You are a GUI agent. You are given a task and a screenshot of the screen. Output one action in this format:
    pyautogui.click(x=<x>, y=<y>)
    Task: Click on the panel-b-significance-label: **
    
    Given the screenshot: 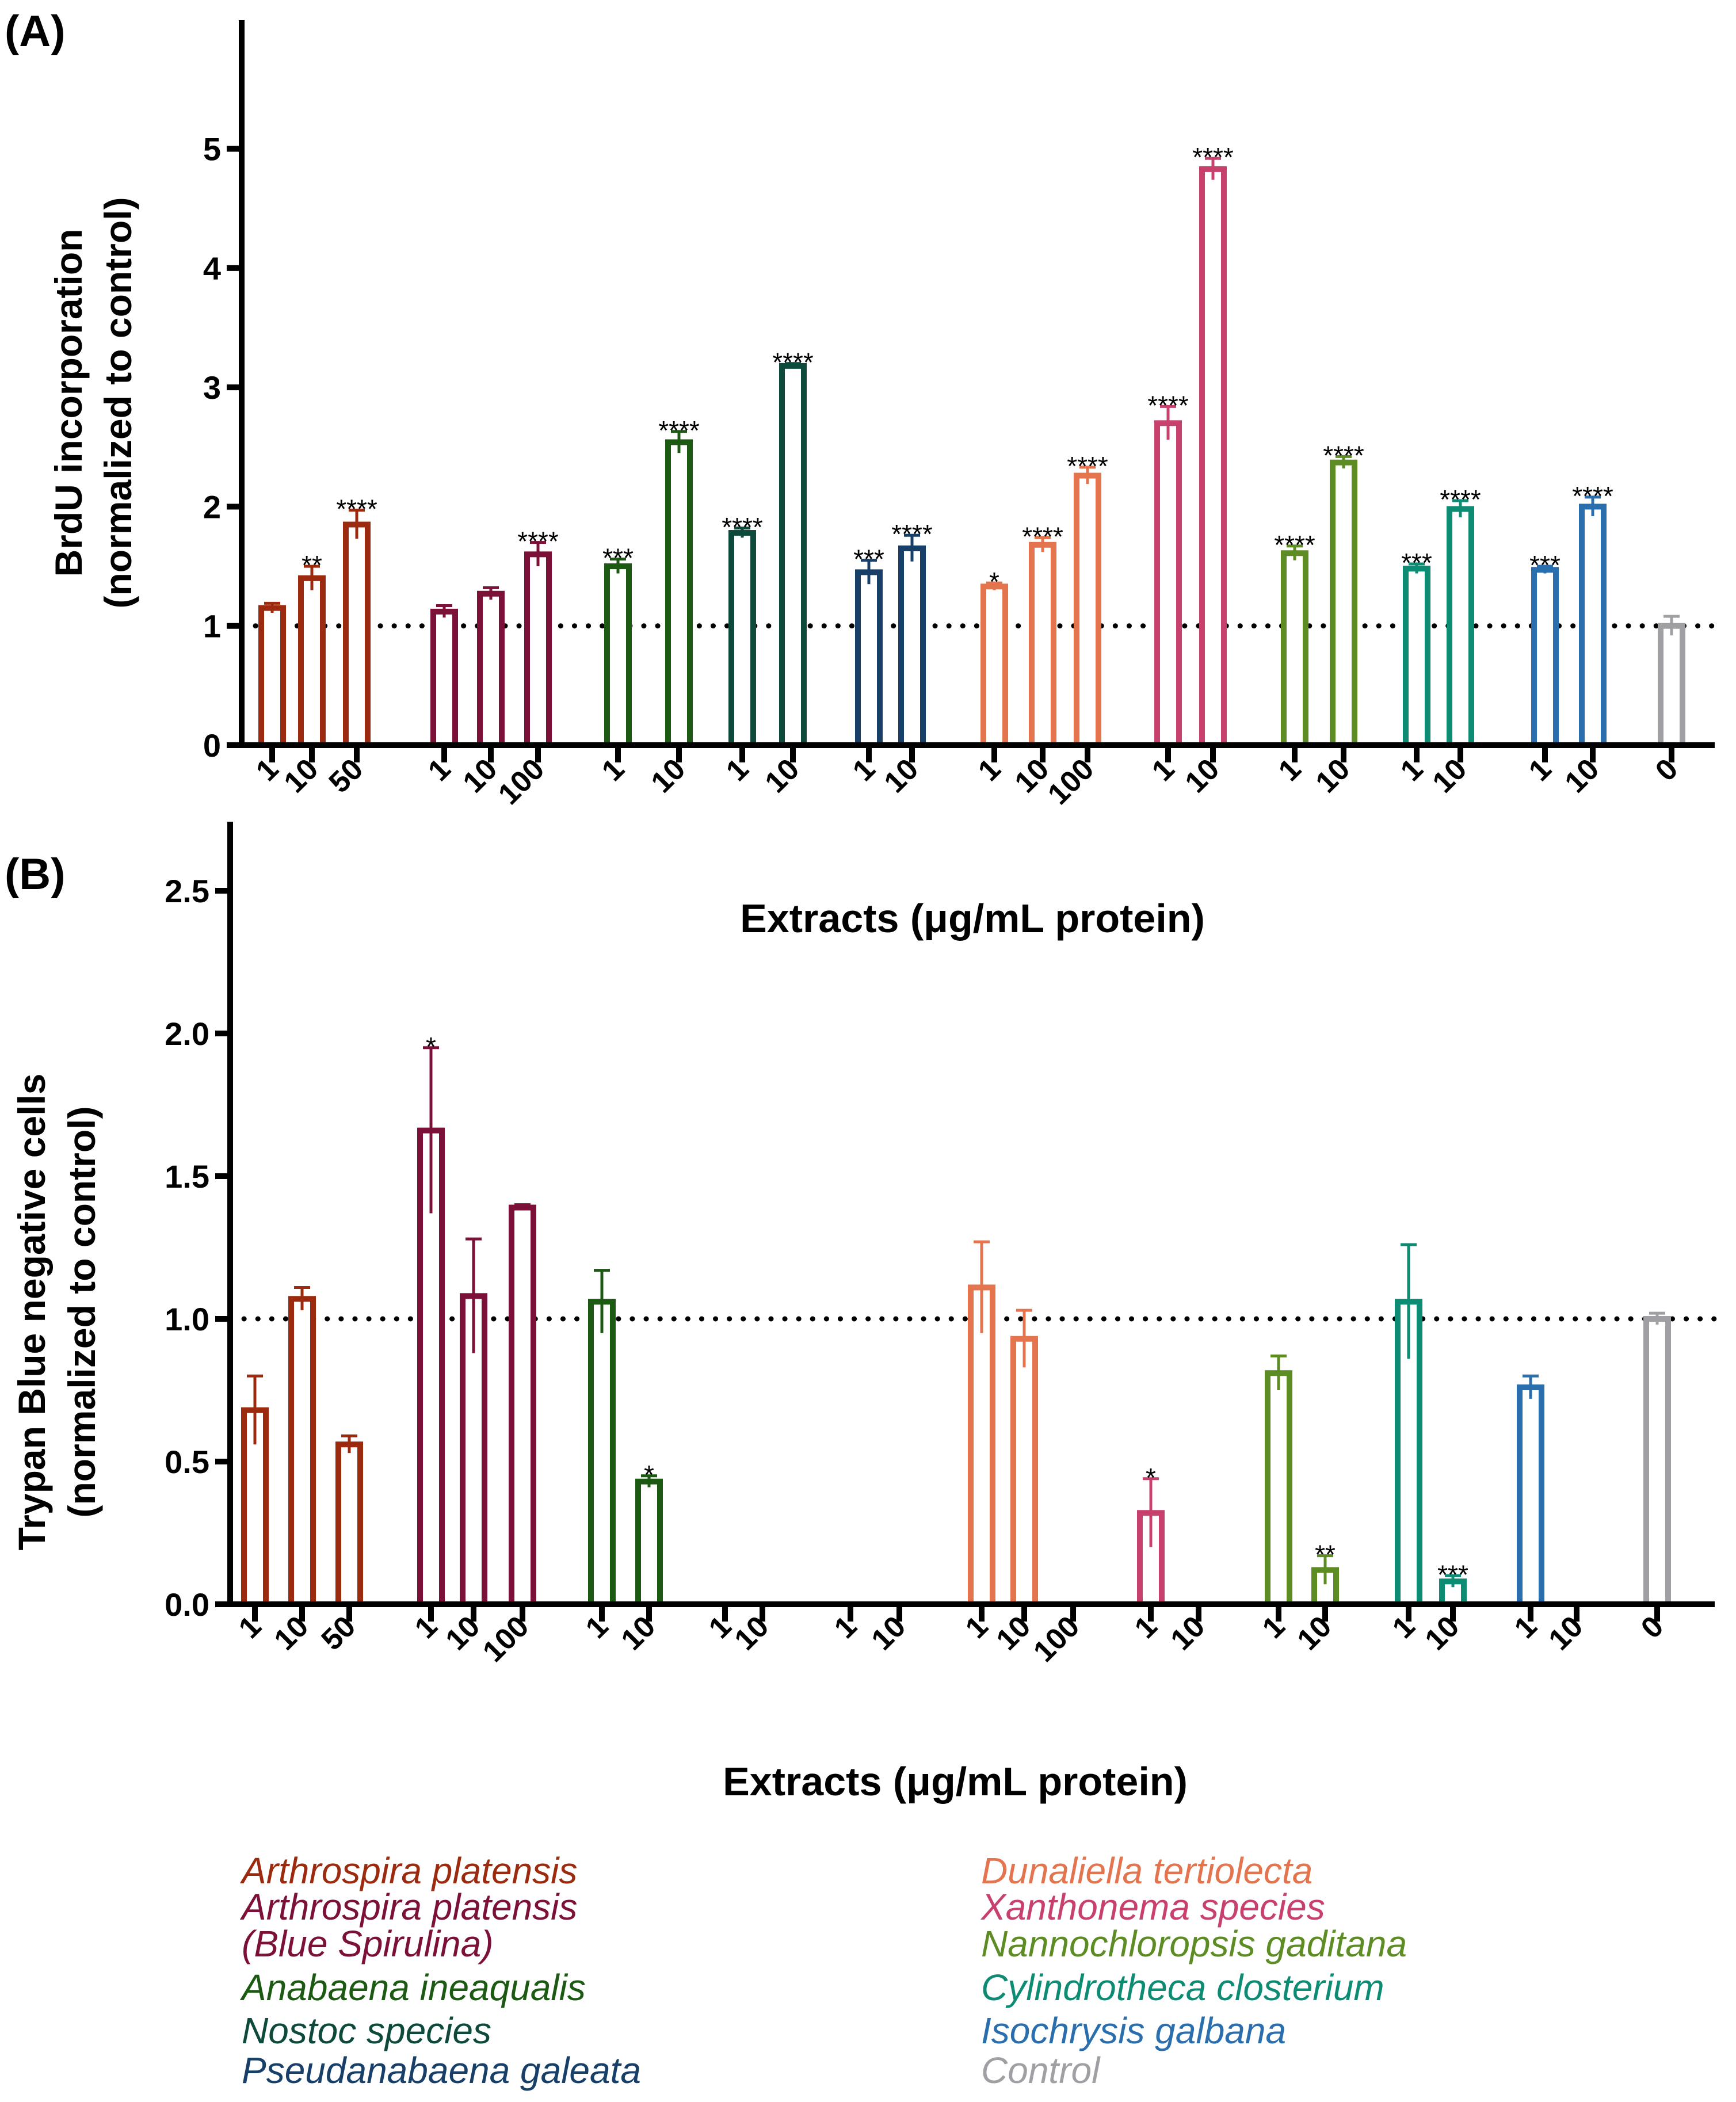 What is the action you would take?
    pyautogui.click(x=1325, y=1555)
    